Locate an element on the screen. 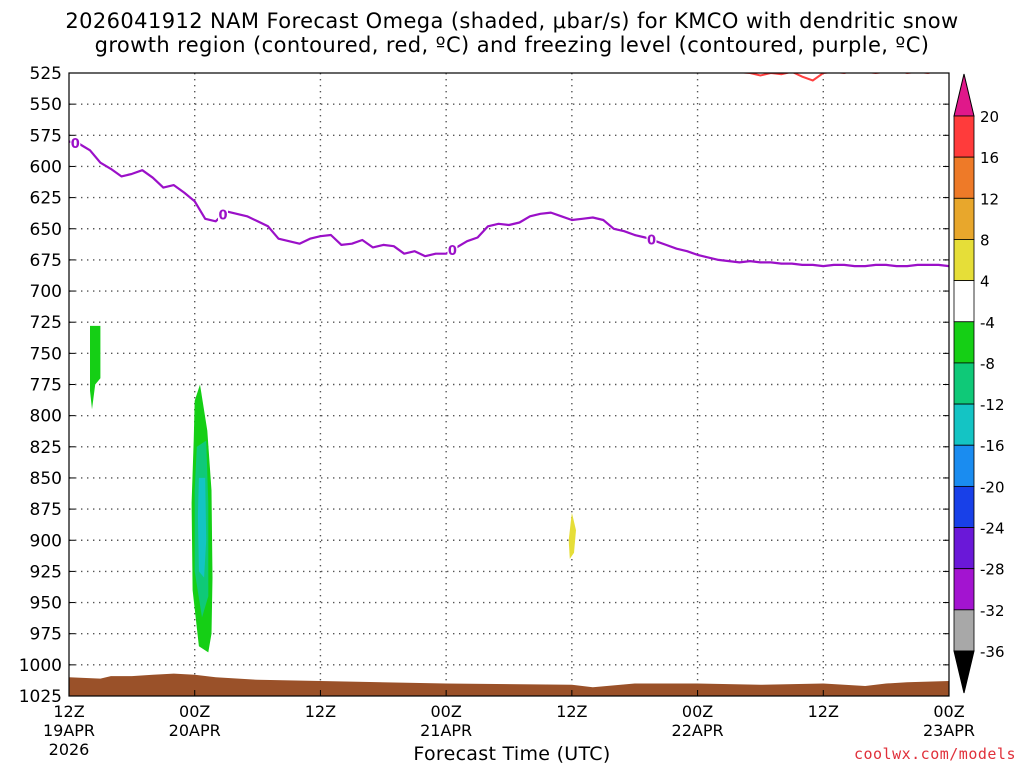 Image resolution: width=1024 pixels, height=768 pixels. x-tick-label: 22APR is located at coordinates (698, 730).